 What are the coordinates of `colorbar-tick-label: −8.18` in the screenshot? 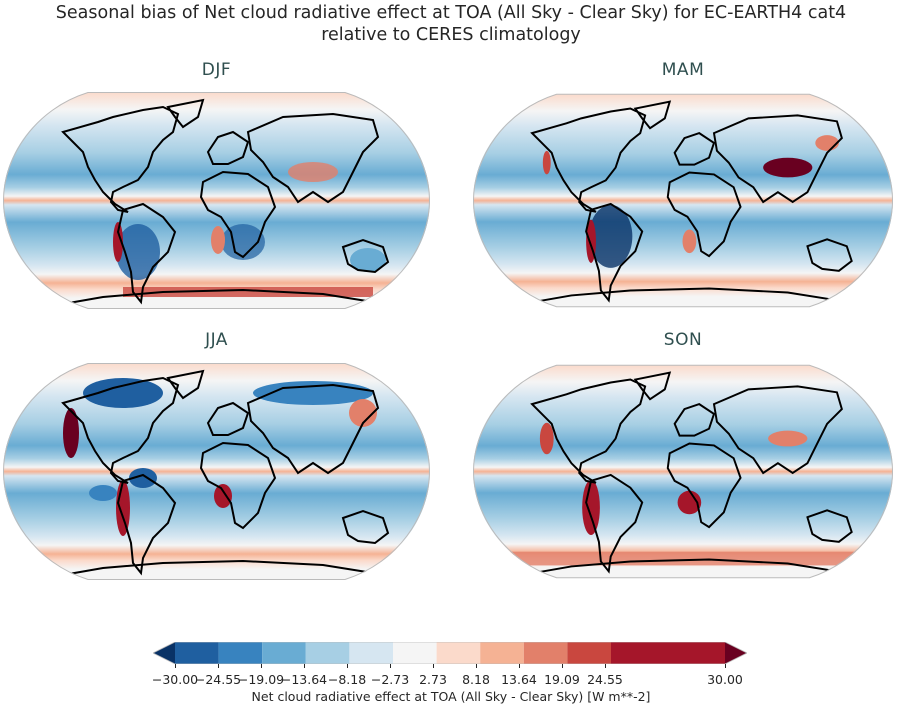 It's located at (347, 679).